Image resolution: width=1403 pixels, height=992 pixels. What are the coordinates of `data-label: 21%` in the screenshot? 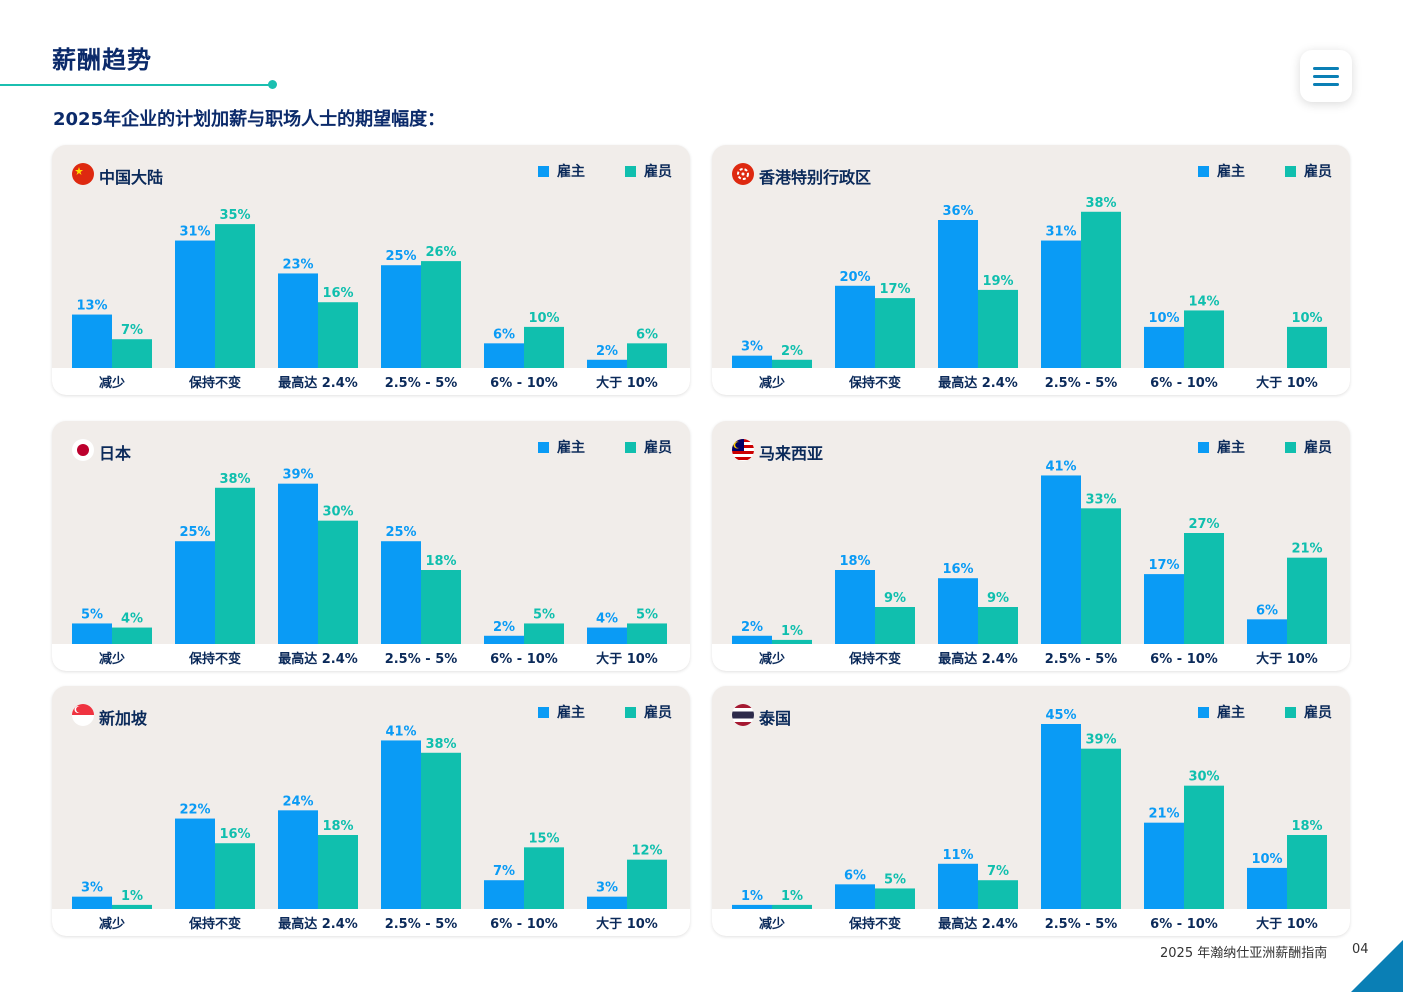 It's located at (1306, 549).